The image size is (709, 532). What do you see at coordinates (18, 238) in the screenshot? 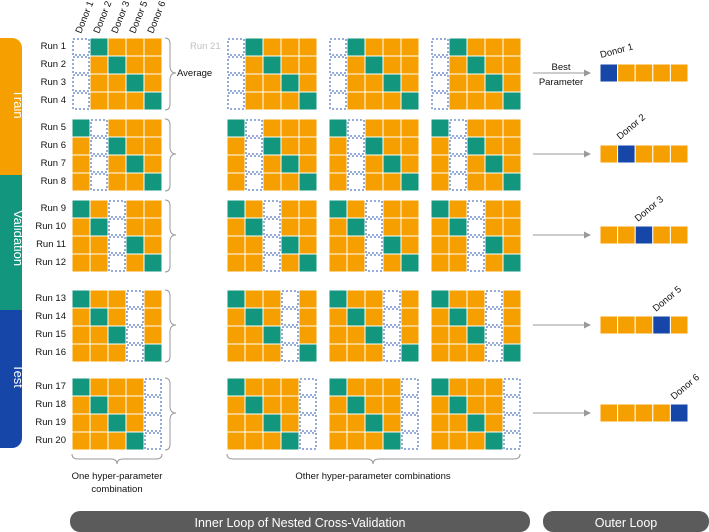
I see `sidebar-validation-label: Validation` at bounding box center [18, 238].